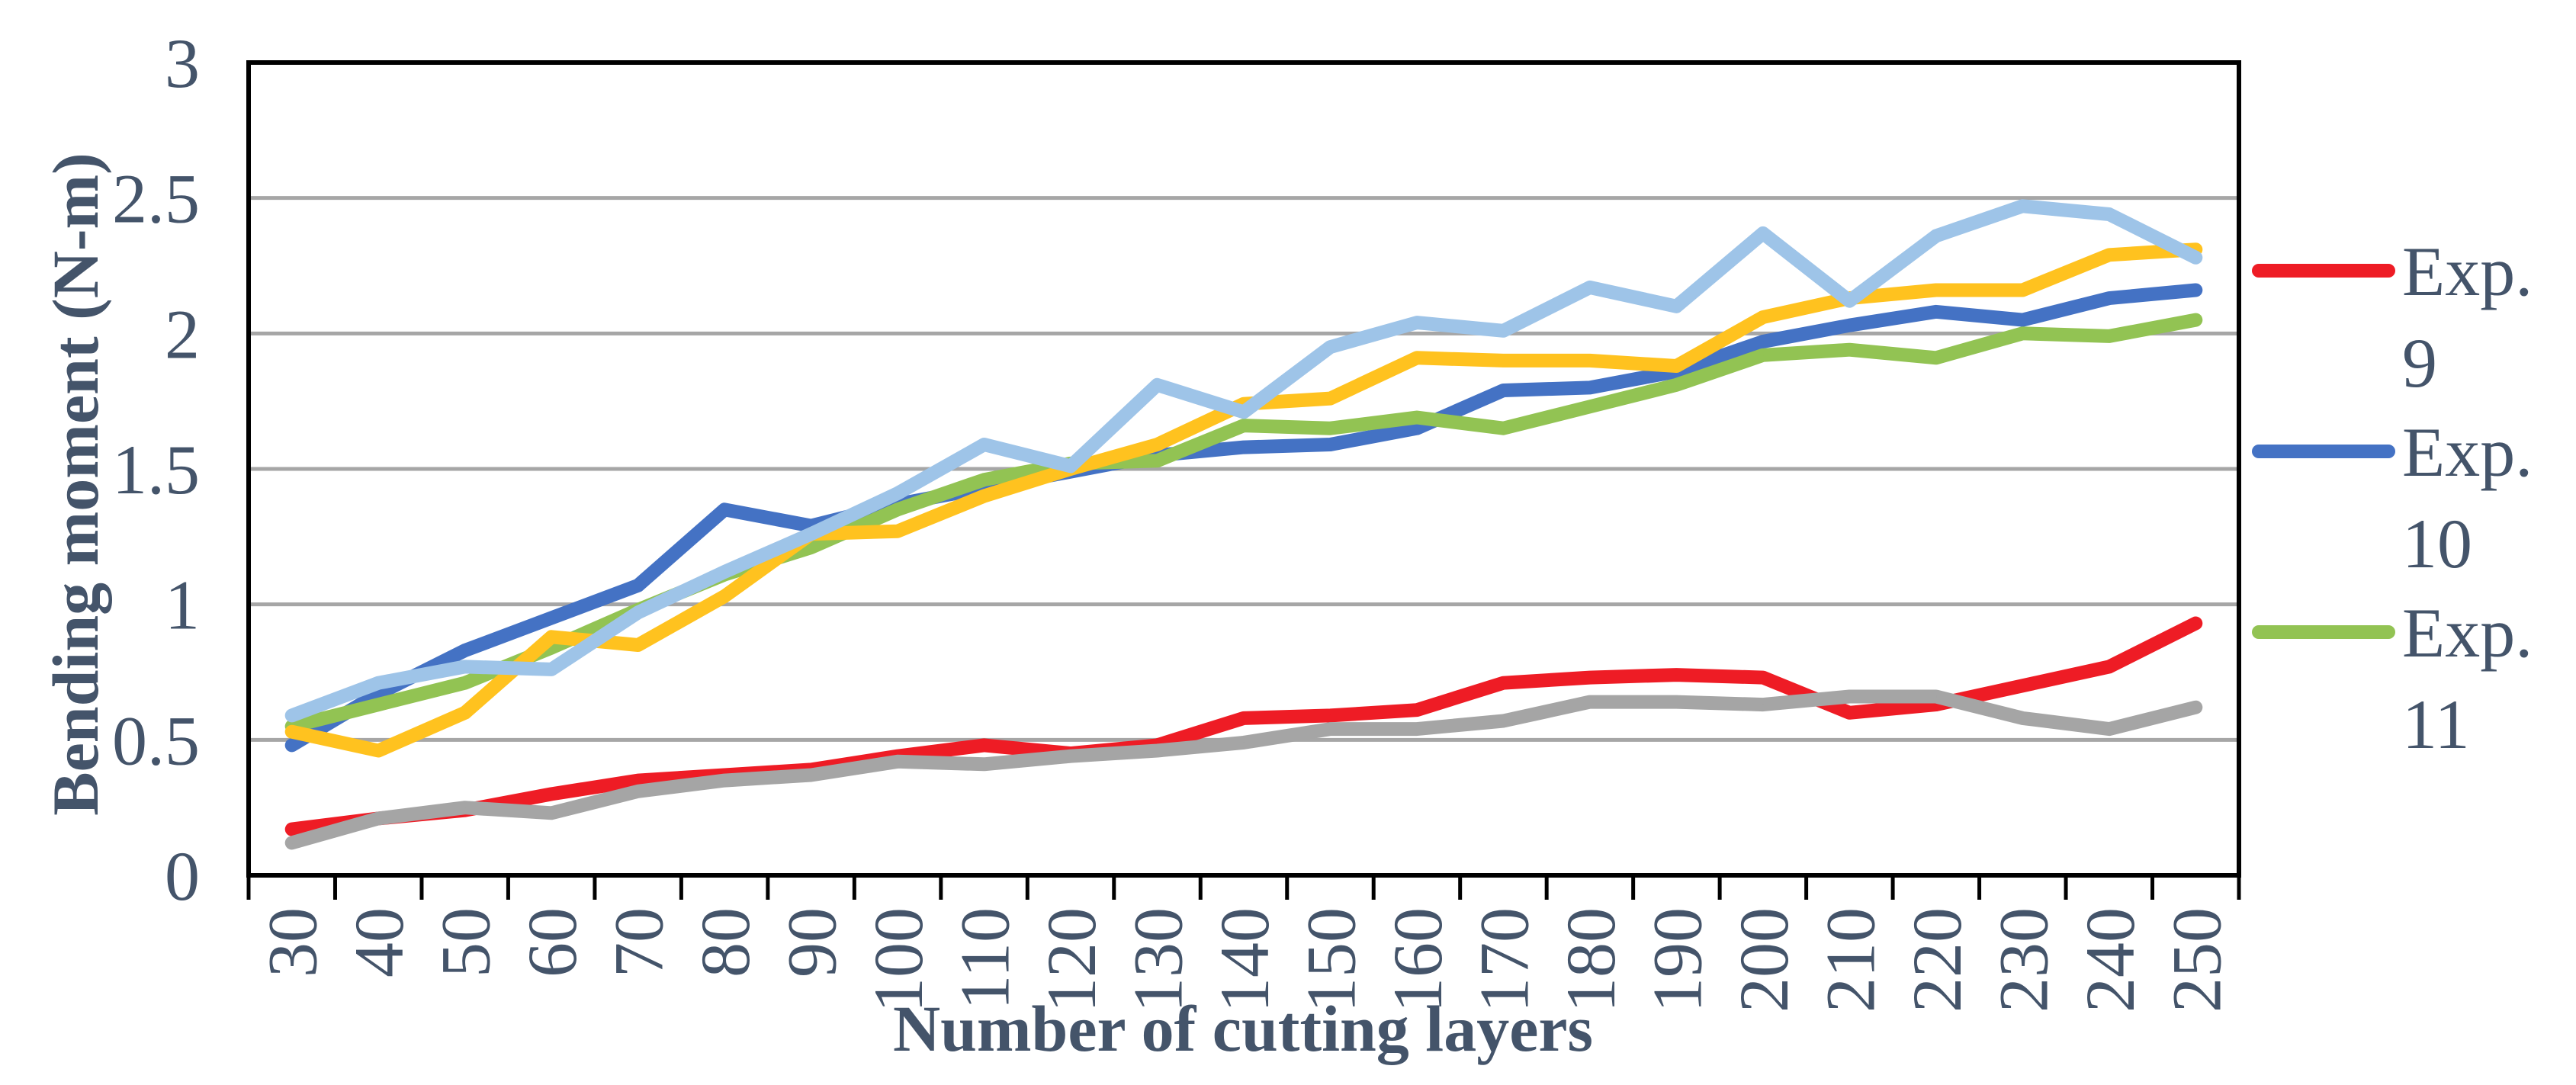 Image resolution: width=2576 pixels, height=1085 pixels. What do you see at coordinates (156, 470) in the screenshot?
I see `y-tick-label: 1.5` at bounding box center [156, 470].